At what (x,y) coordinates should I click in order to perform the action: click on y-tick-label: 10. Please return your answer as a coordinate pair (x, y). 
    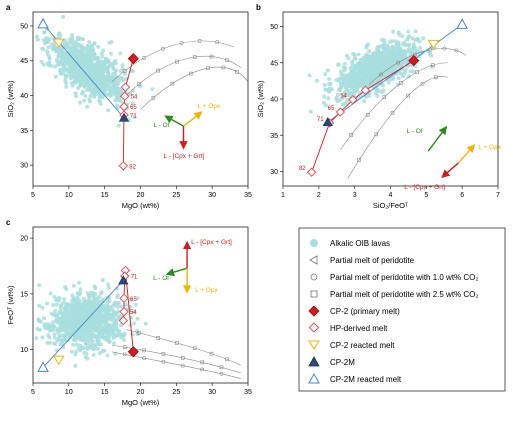
    Looking at the image, I should click on (24, 350).